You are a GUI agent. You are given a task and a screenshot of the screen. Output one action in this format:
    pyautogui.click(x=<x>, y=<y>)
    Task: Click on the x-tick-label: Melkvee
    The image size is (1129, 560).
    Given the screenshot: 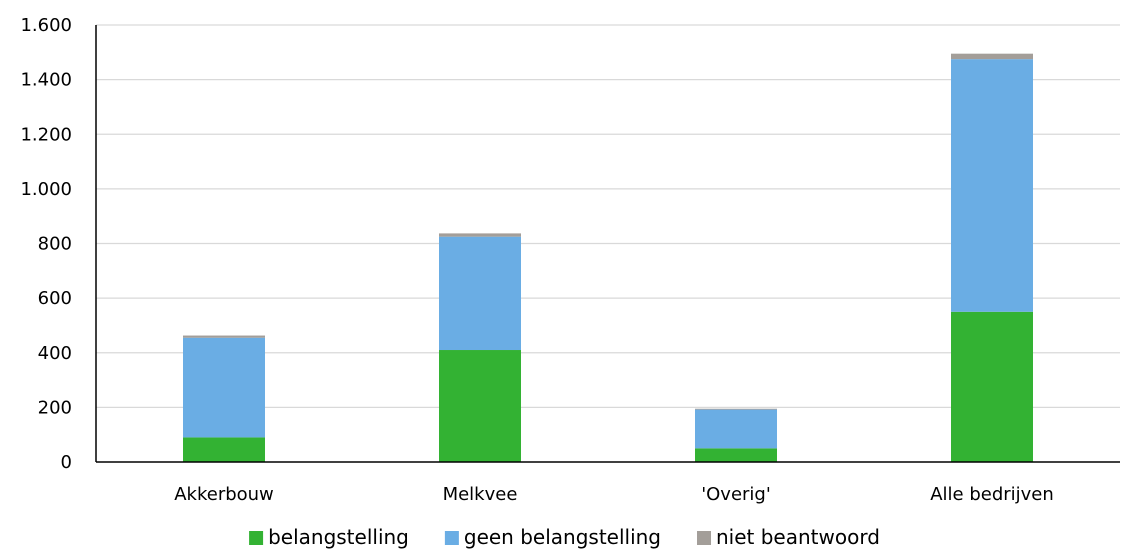 What is the action you would take?
    pyautogui.click(x=480, y=494)
    